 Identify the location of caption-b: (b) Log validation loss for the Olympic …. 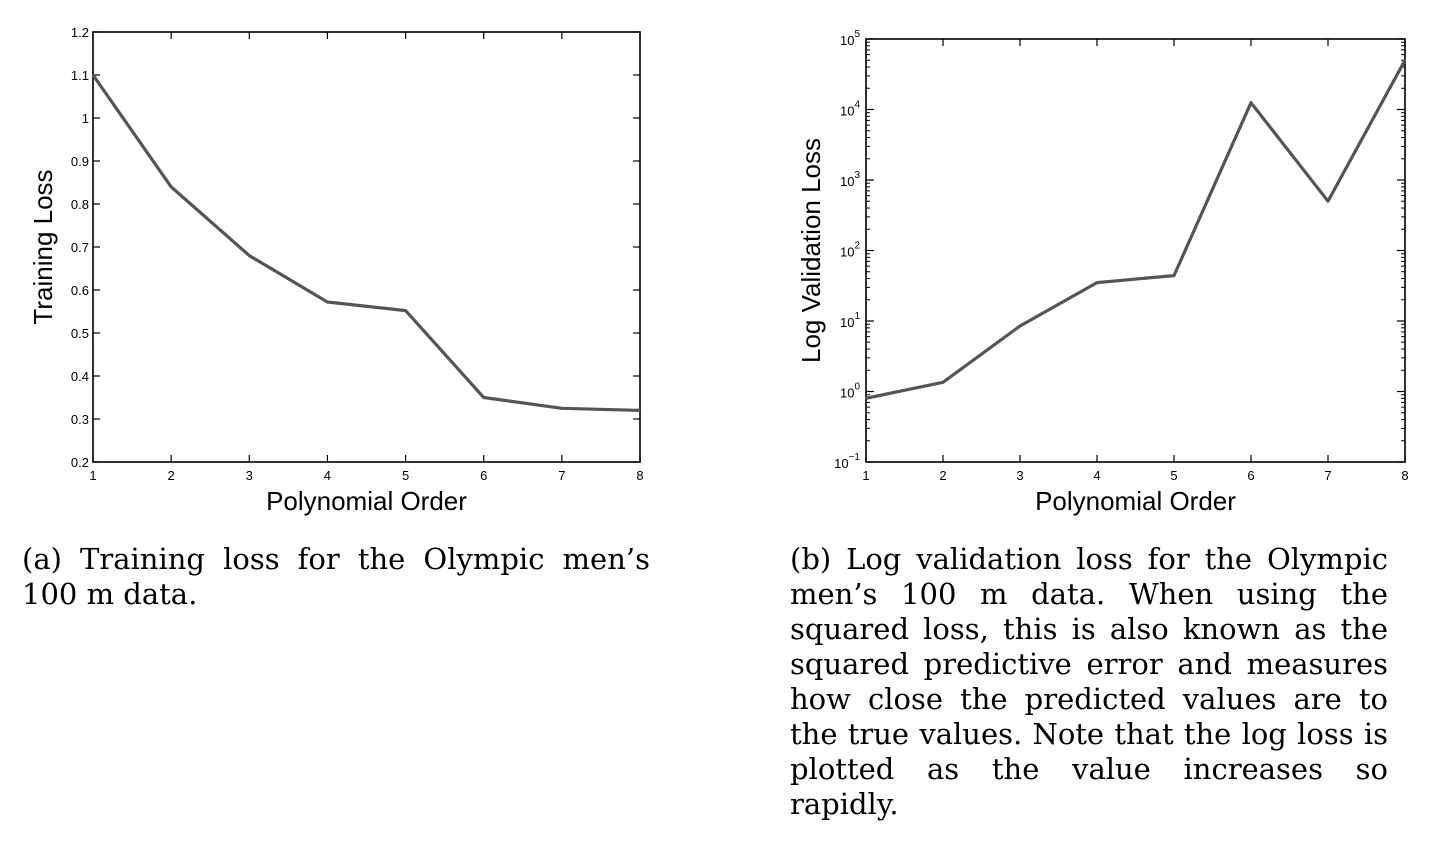
(1089, 681).